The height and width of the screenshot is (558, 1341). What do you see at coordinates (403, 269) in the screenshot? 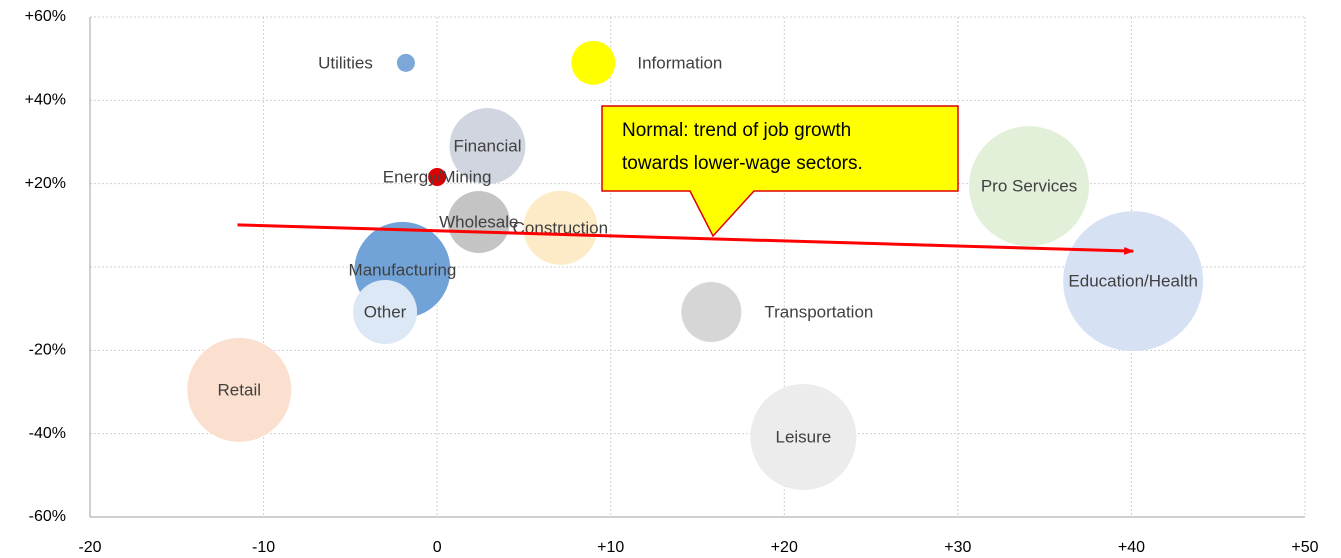
I see `bubble-label: Manufacturing` at bounding box center [403, 269].